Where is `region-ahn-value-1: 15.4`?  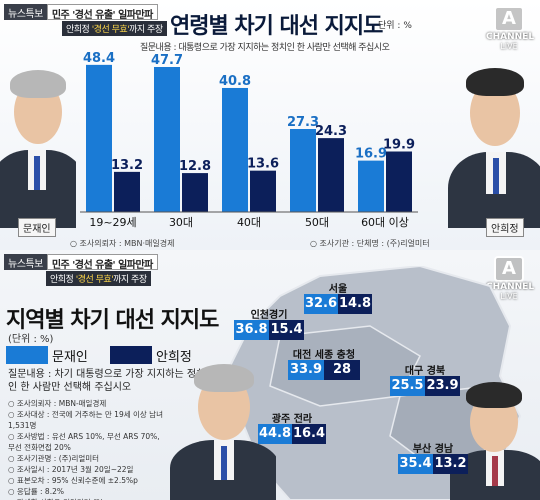
region-ahn-value-1: 15.4 is located at coordinates (286, 330).